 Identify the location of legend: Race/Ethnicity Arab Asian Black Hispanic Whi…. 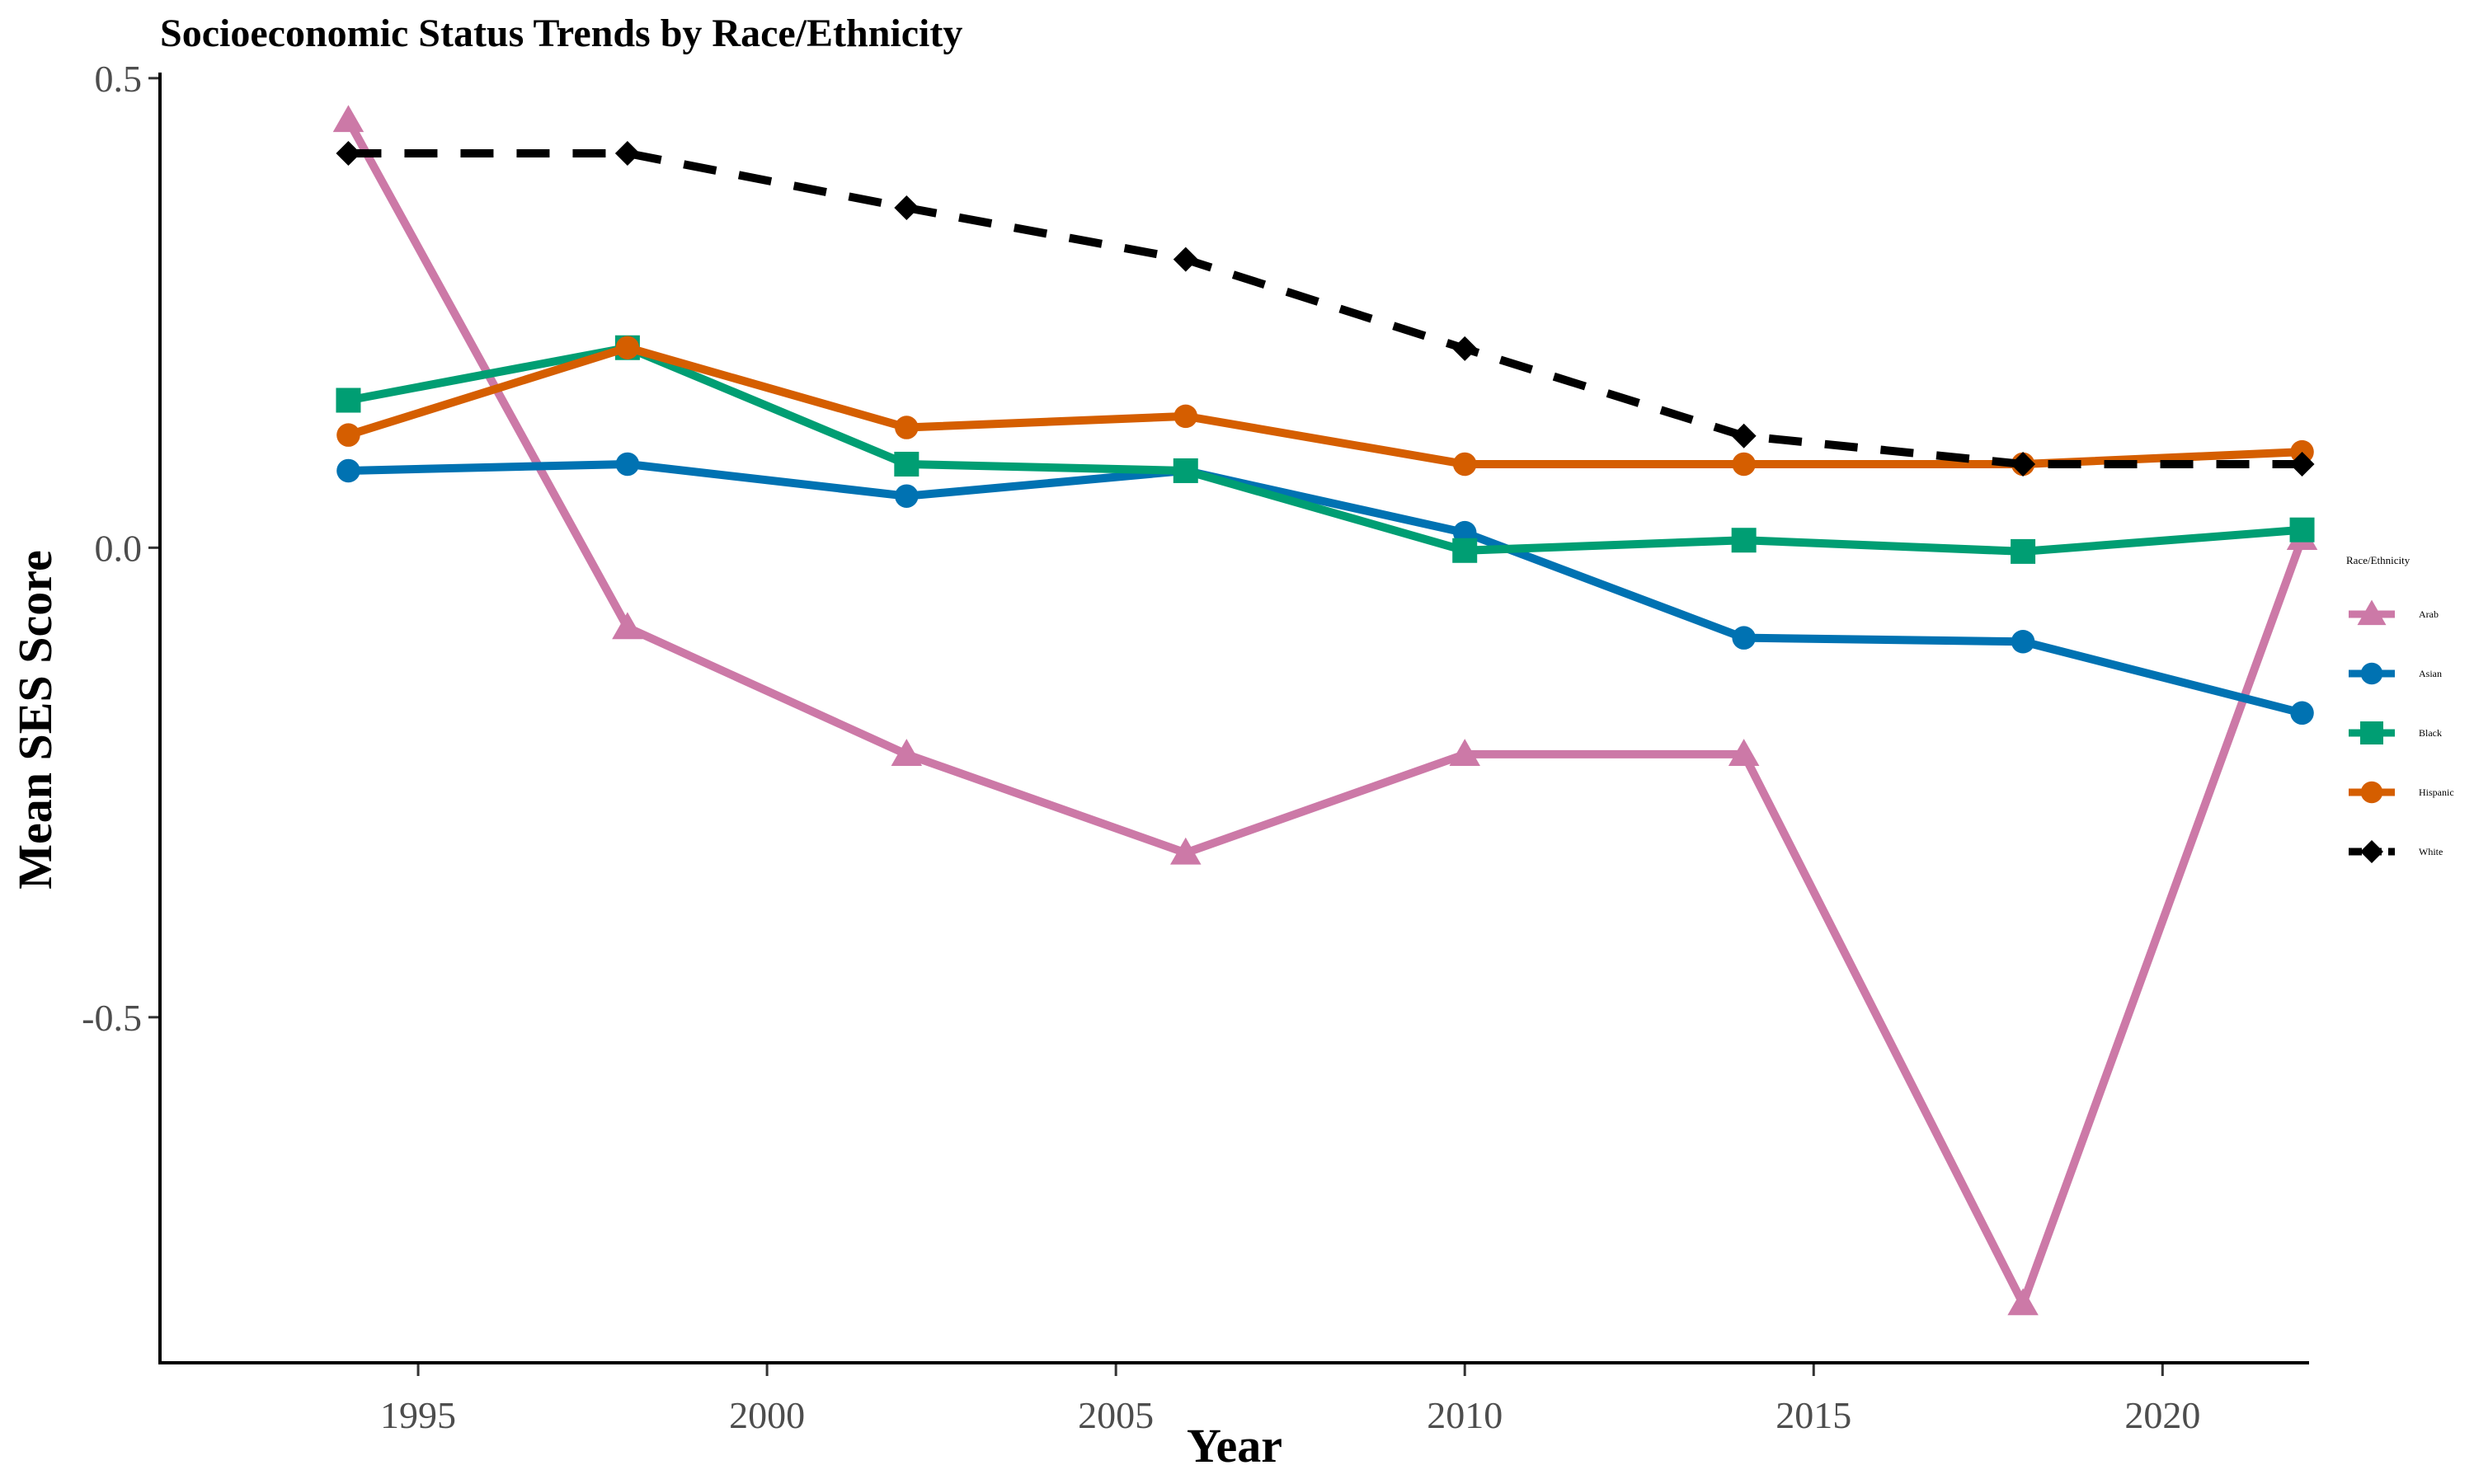
(2400, 708).